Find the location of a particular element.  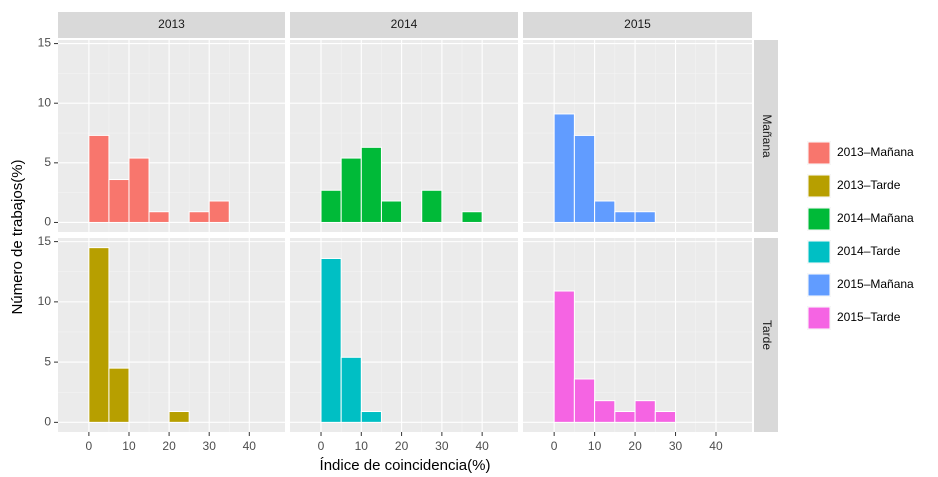

facet-strip-label: Mañana is located at coordinates (767, 136).